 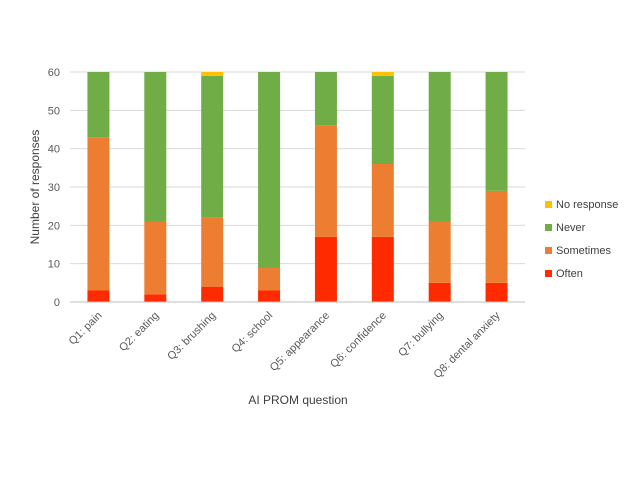 What do you see at coordinates (191, 336) in the screenshot?
I see `x-tick-label: Q3: brushing` at bounding box center [191, 336].